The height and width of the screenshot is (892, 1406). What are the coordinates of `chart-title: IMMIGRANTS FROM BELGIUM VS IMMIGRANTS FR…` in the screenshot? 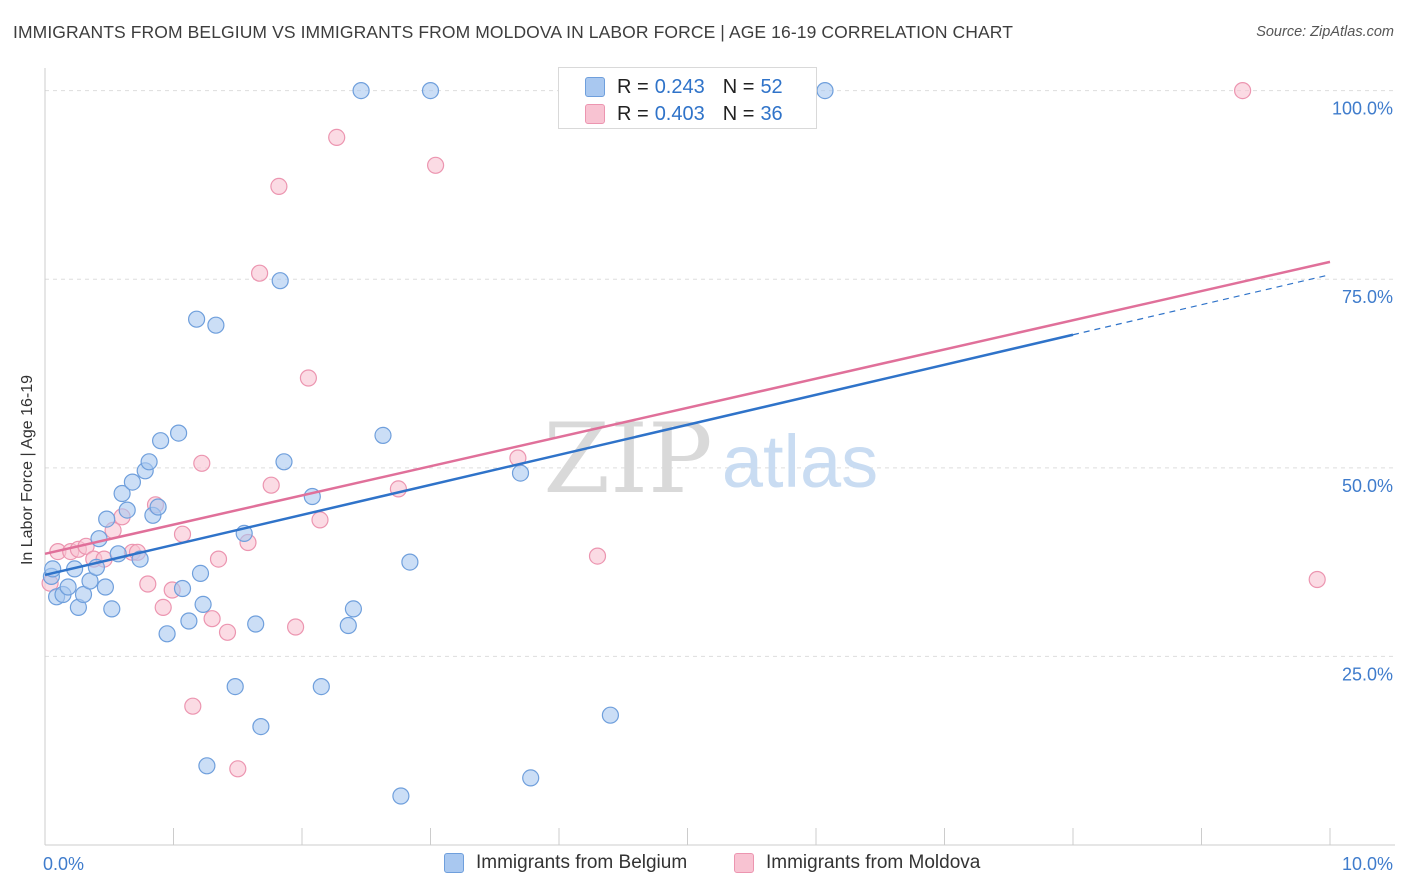 It's located at (513, 32).